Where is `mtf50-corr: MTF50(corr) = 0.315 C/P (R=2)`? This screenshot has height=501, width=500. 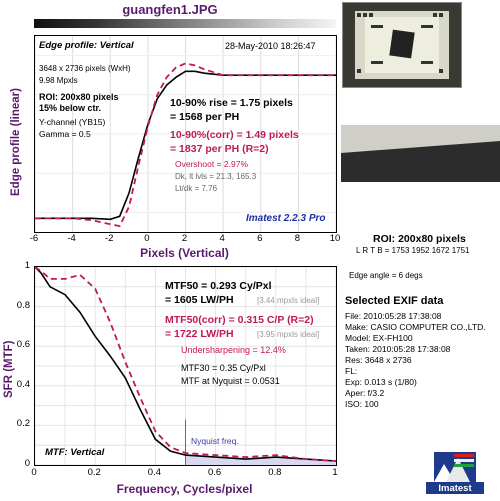 mtf50-corr: MTF50(corr) = 0.315 C/P (R=2) is located at coordinates (239, 320).